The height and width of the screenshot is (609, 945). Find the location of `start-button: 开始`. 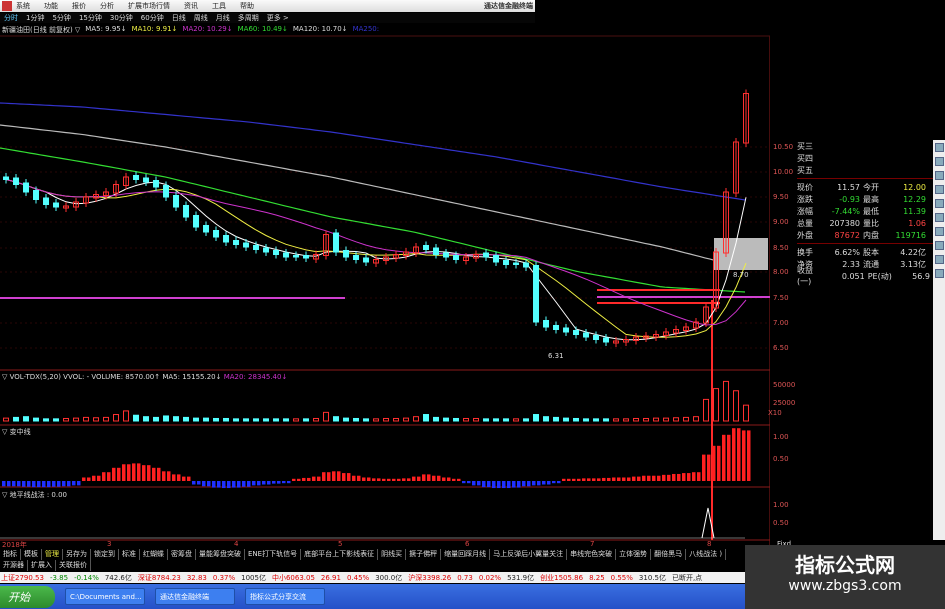

start-button: 开始 is located at coordinates (27, 596).